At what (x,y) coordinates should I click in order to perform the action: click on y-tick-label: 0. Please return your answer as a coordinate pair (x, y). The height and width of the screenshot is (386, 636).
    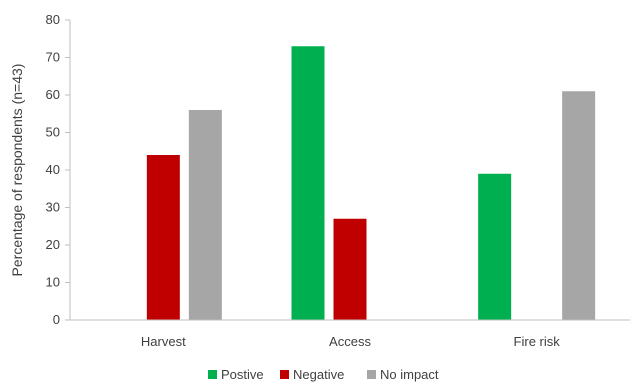
    Looking at the image, I should click on (56, 319).